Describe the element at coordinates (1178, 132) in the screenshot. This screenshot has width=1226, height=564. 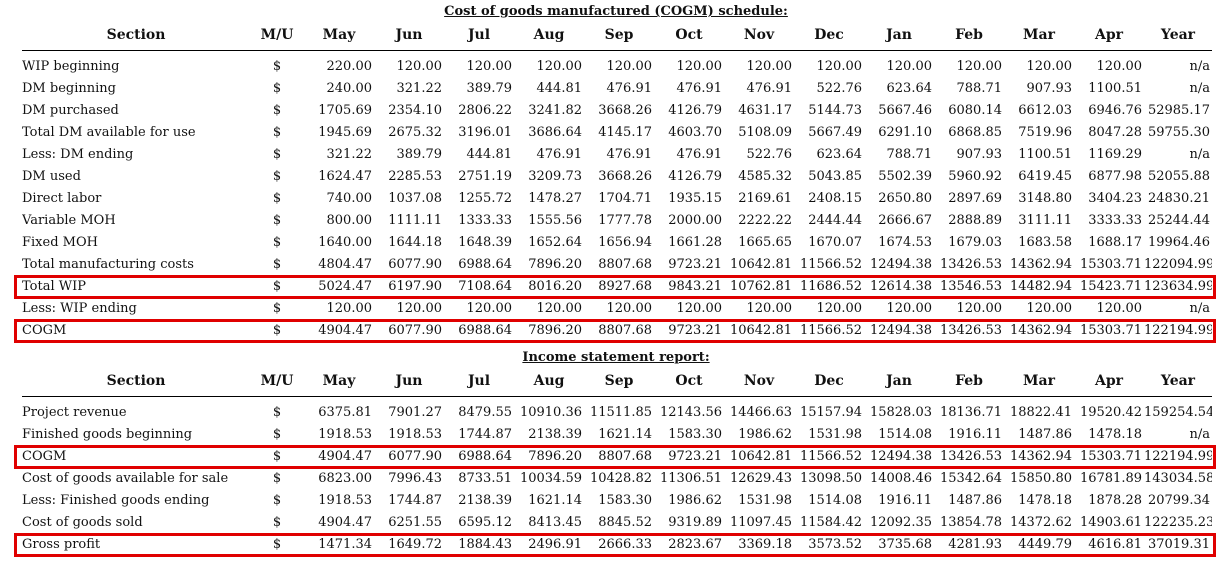
I see `cell-value: 59755.30` at that location.